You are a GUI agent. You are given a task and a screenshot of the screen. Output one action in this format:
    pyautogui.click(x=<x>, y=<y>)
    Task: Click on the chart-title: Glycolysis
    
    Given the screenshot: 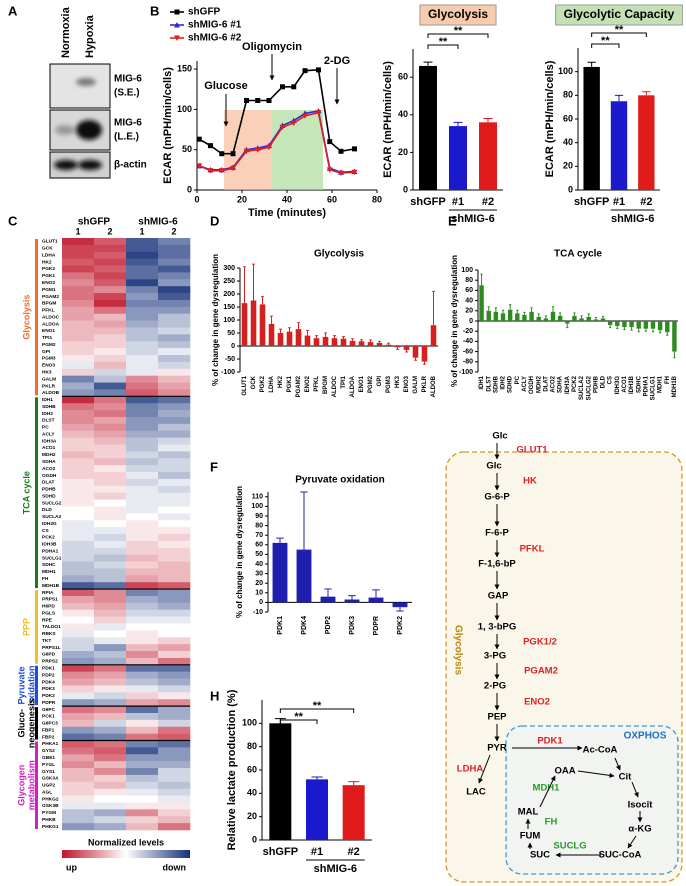 What is the action you would take?
    pyautogui.click(x=458, y=14)
    